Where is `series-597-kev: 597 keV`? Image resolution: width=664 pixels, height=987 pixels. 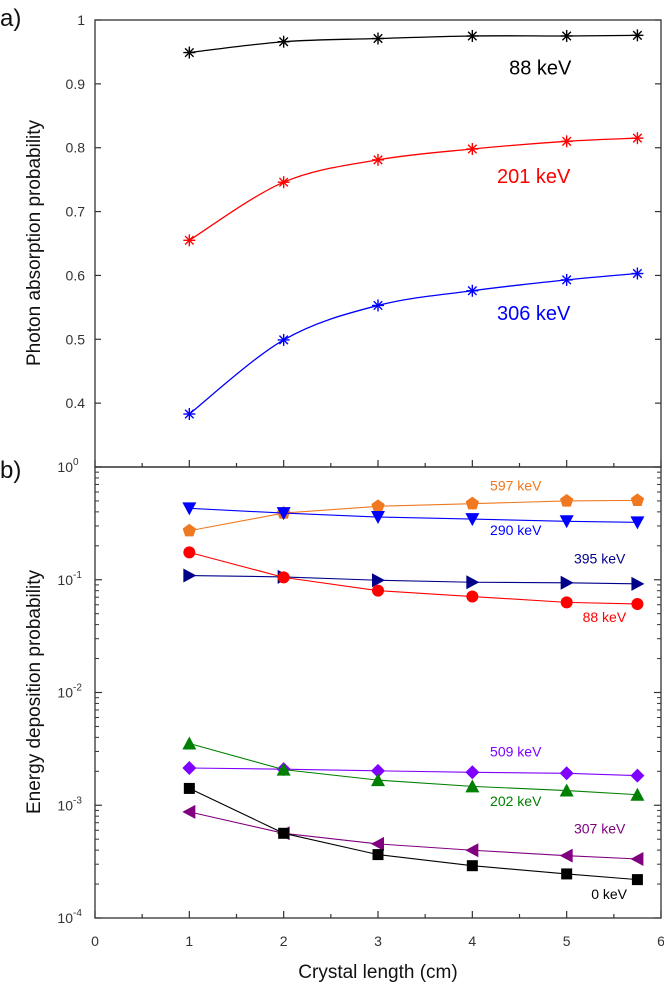 series-597-kev: 597 keV is located at coordinates (413, 507).